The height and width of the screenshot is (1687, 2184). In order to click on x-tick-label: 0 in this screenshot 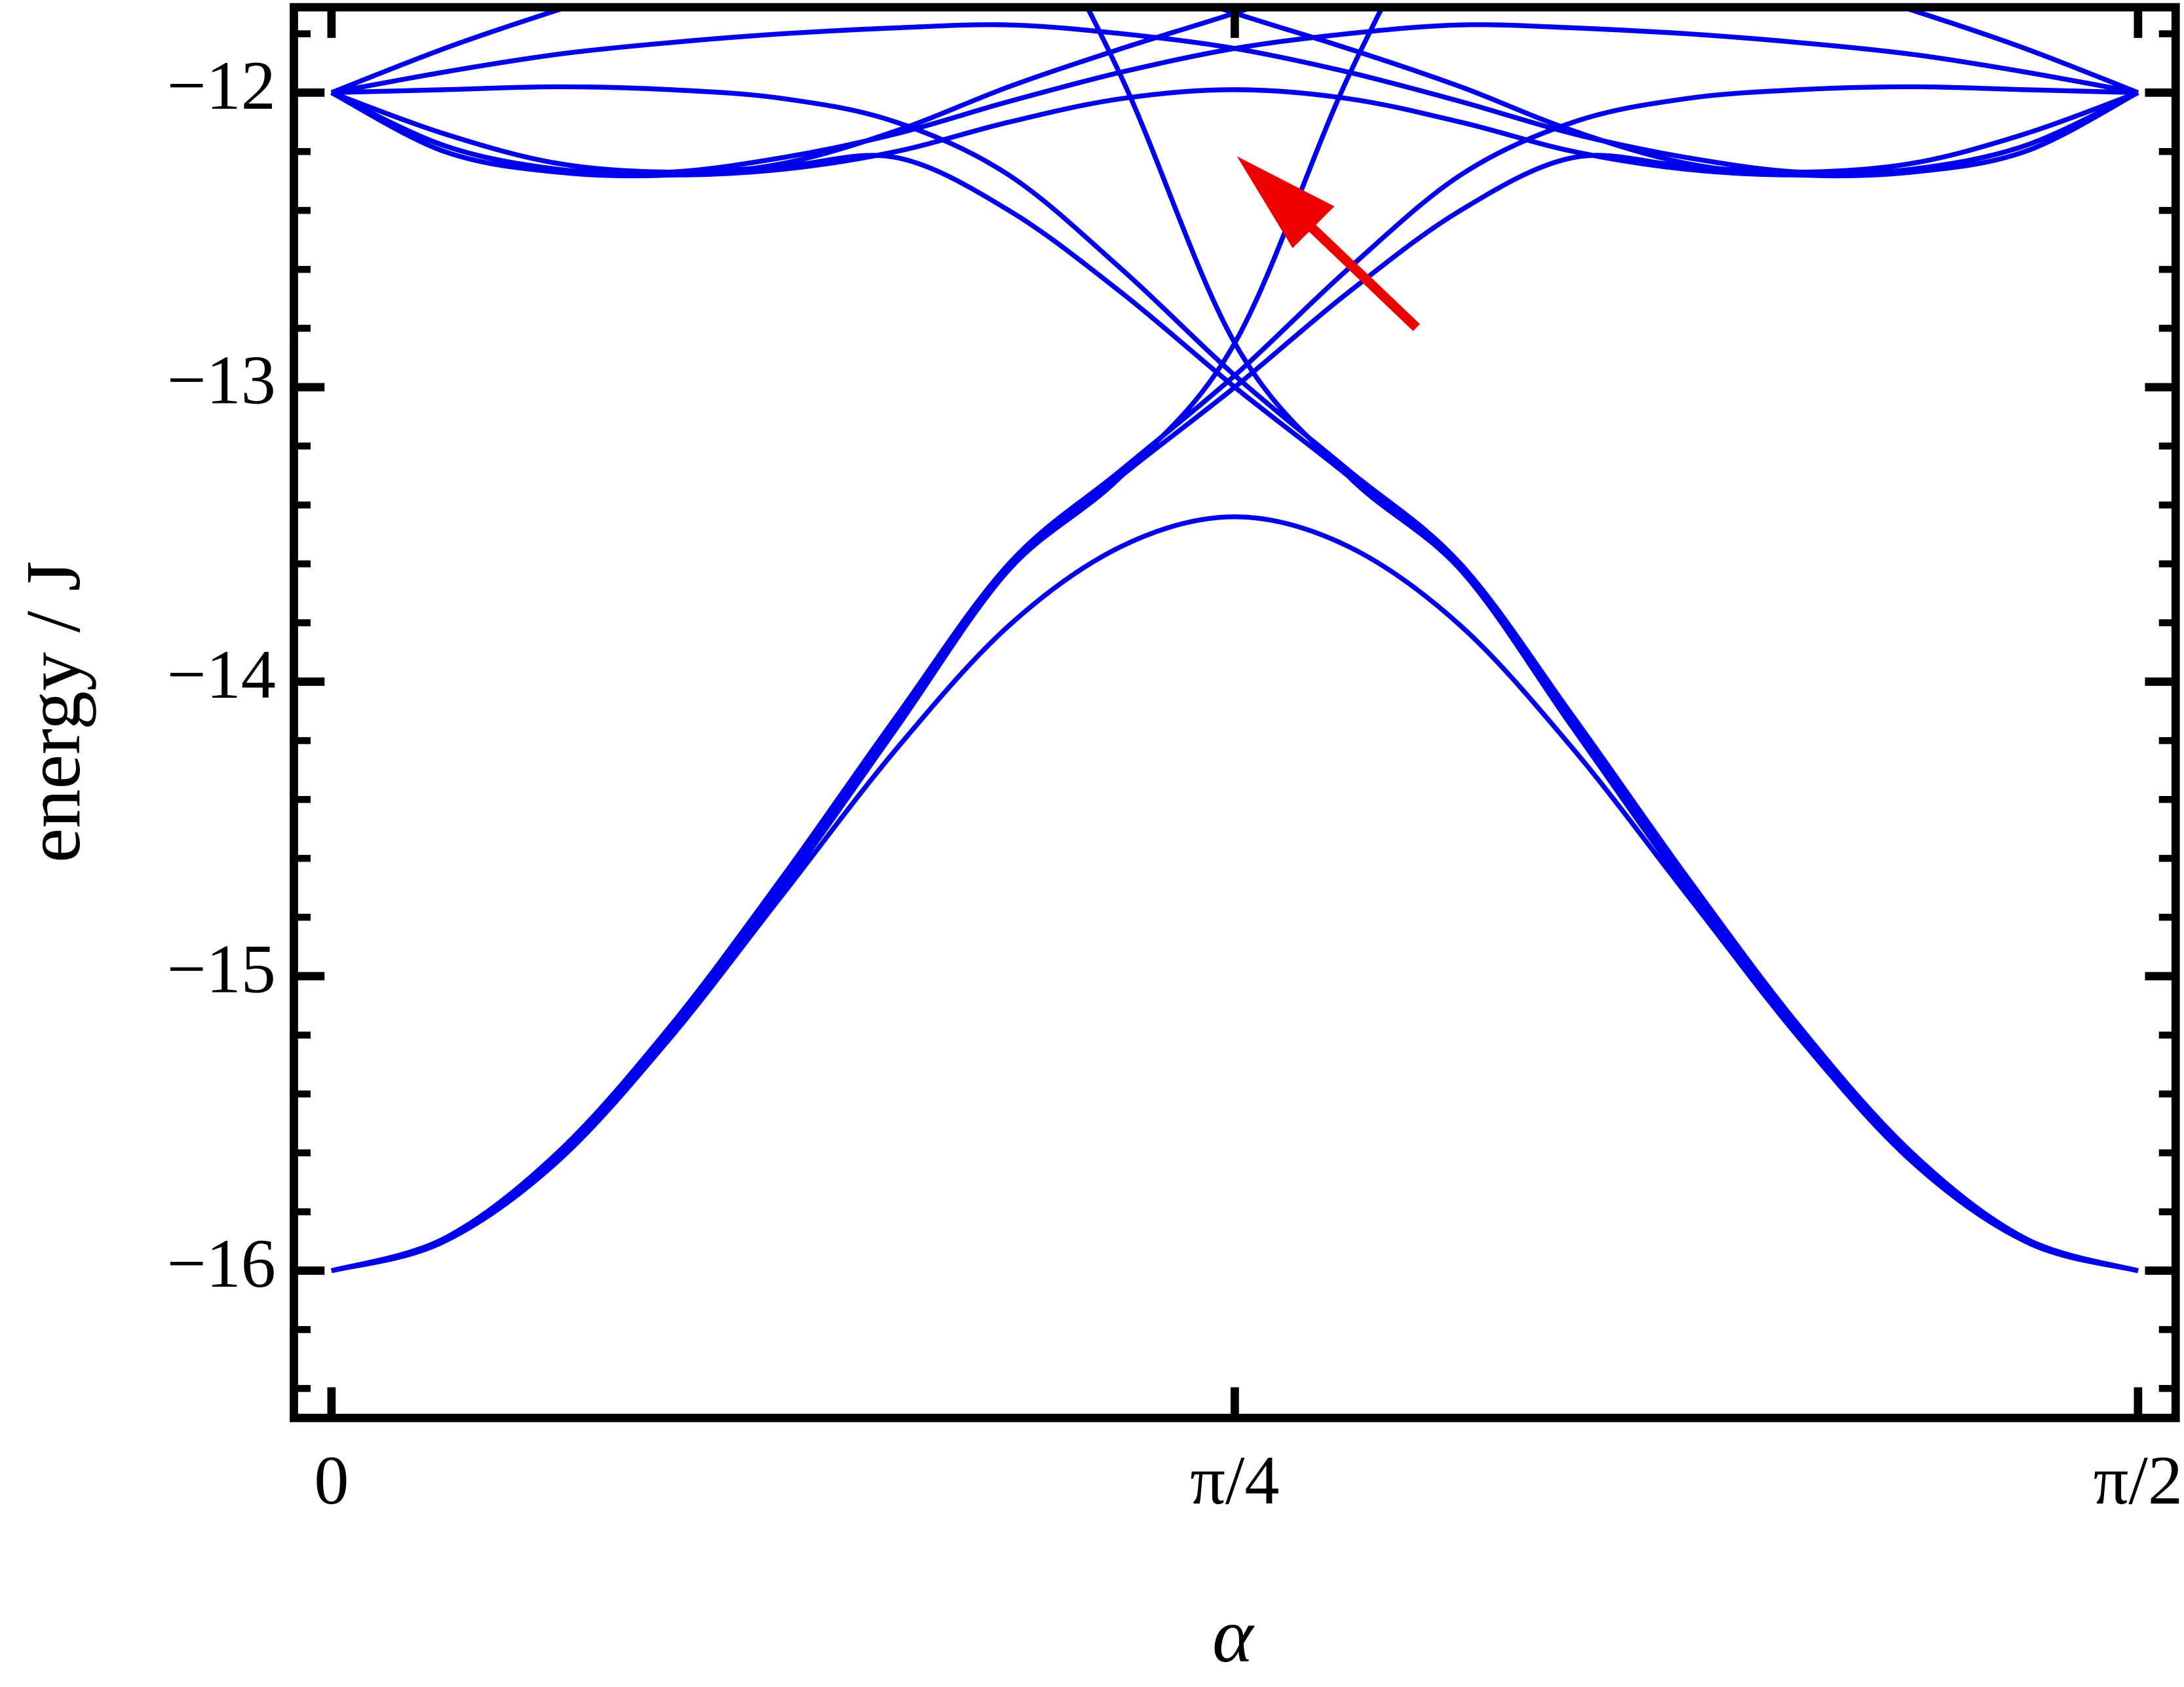, I will do `click(331, 1480)`.